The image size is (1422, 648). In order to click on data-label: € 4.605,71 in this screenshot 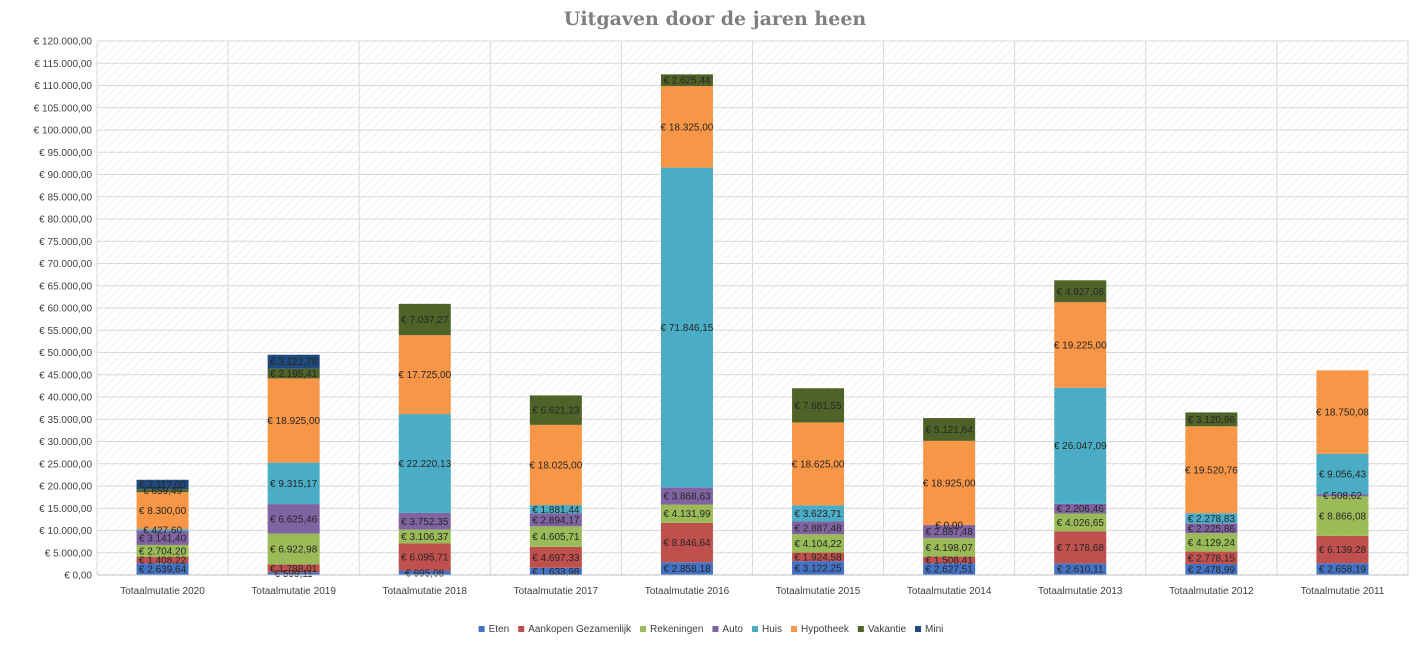, I will do `click(556, 537)`.